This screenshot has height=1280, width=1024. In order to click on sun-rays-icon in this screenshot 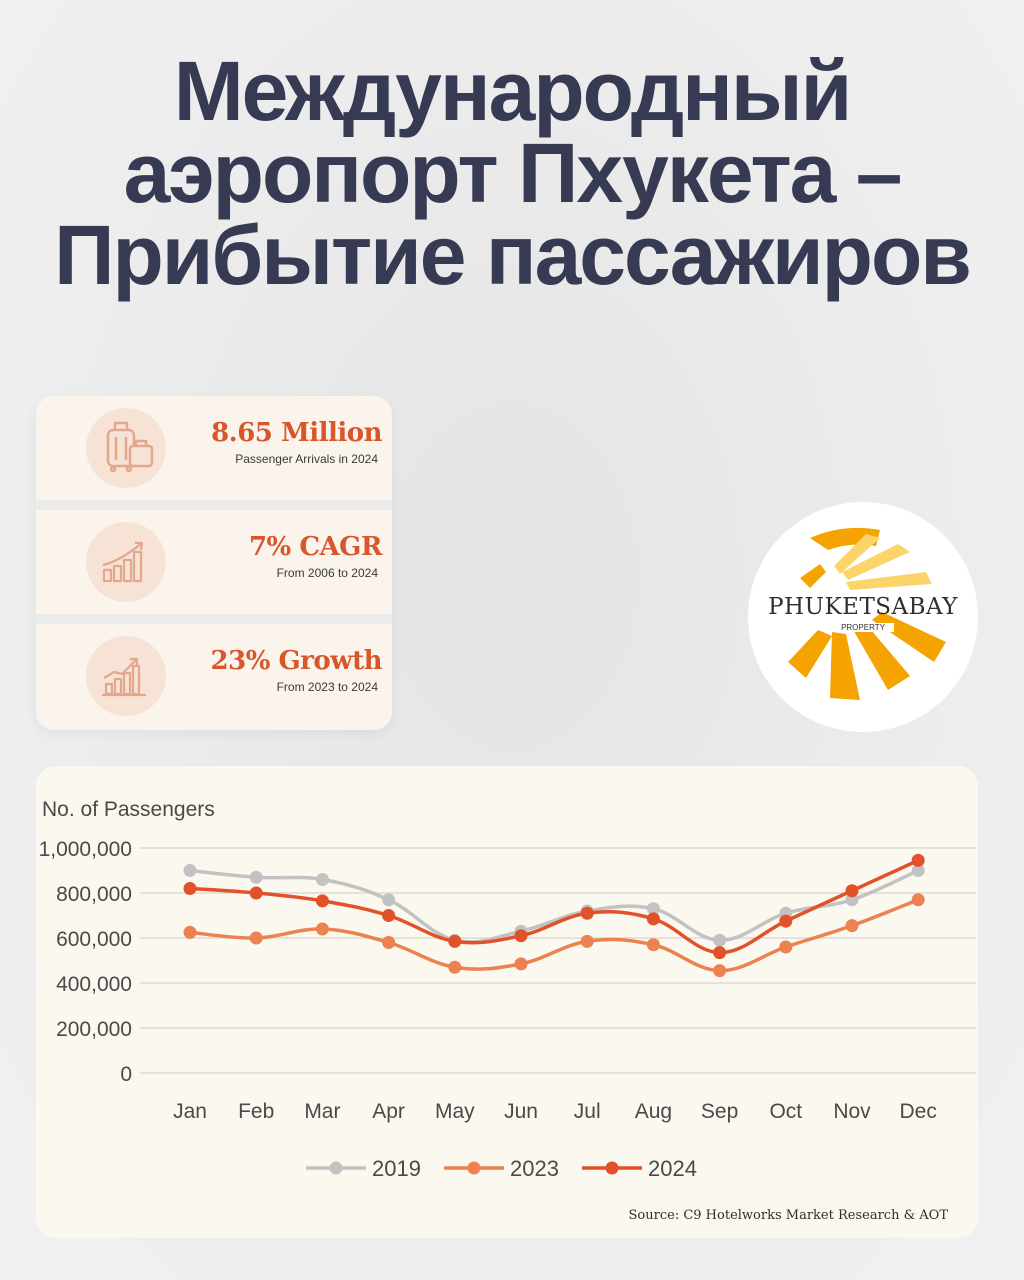, I will do `click(867, 613)`.